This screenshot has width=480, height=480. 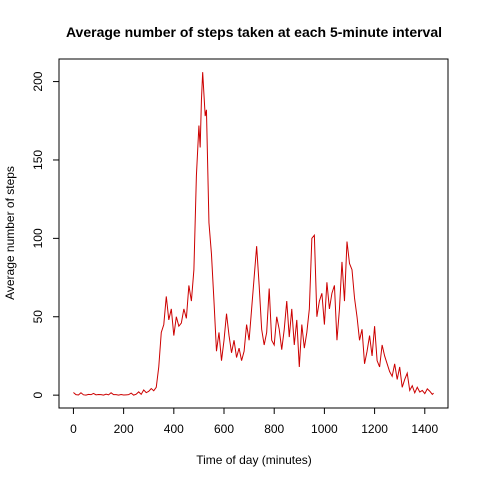 What do you see at coordinates (73, 429) in the screenshot?
I see `x-tick-label: 0` at bounding box center [73, 429].